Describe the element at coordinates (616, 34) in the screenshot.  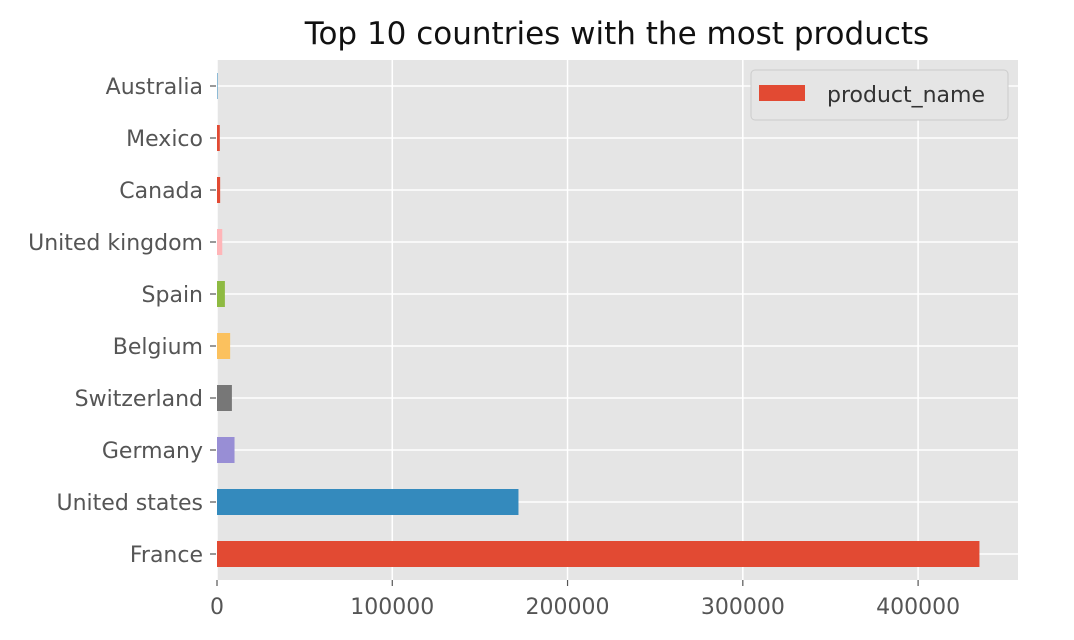
I see `chart-title: Top 10 countries with the most products` at that location.